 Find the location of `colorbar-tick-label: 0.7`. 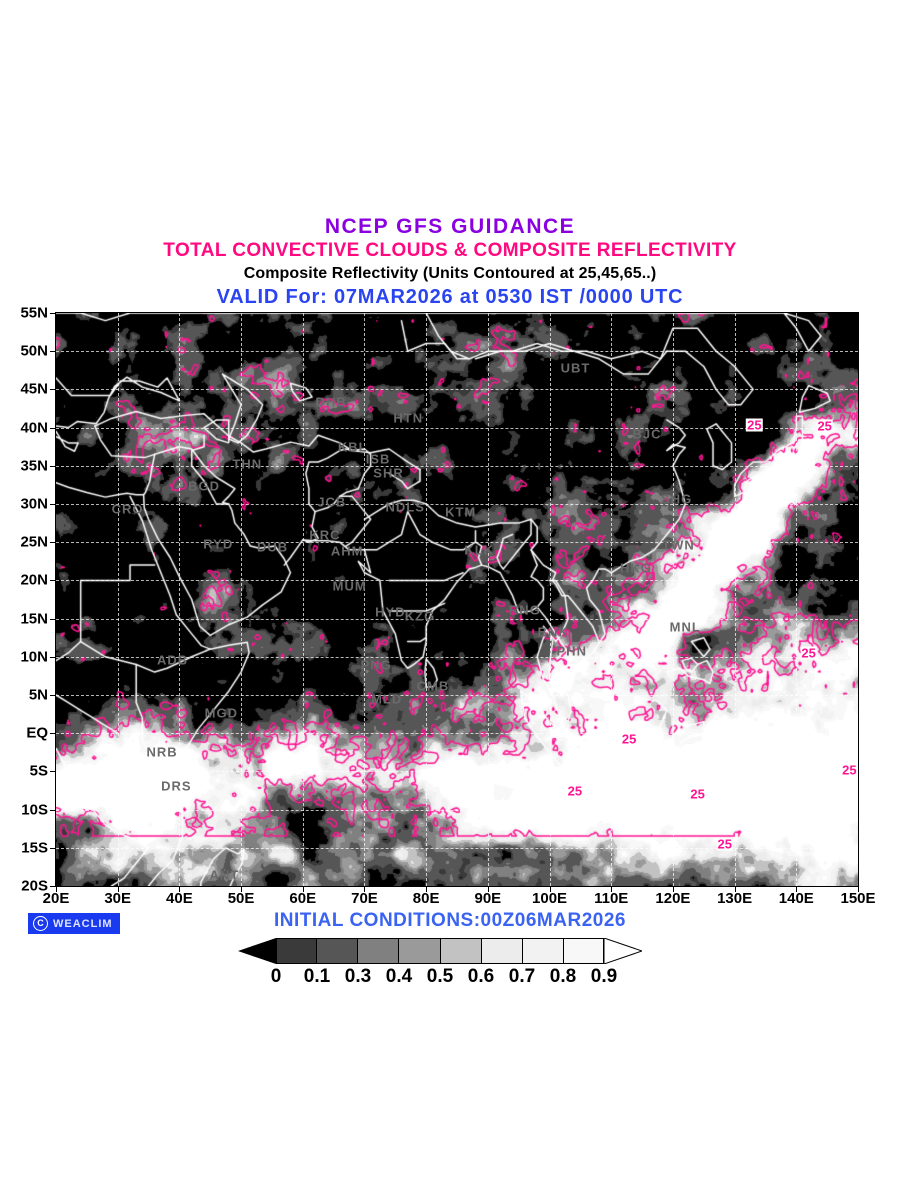

colorbar-tick-label: 0.7 is located at coordinates (522, 976).